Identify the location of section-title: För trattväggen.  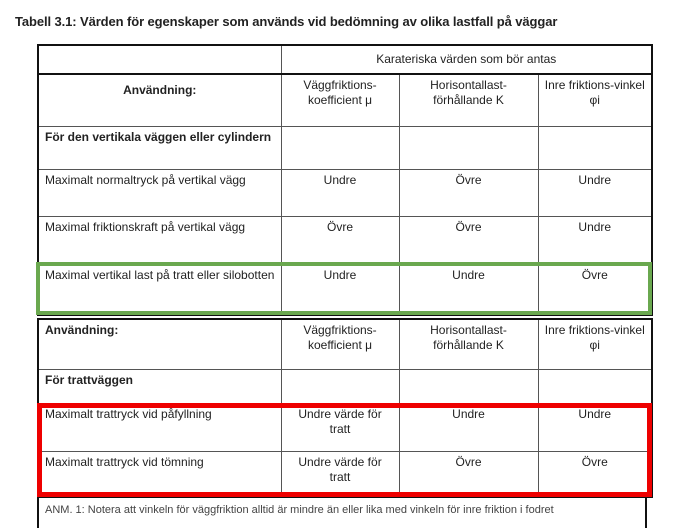
(159, 386).